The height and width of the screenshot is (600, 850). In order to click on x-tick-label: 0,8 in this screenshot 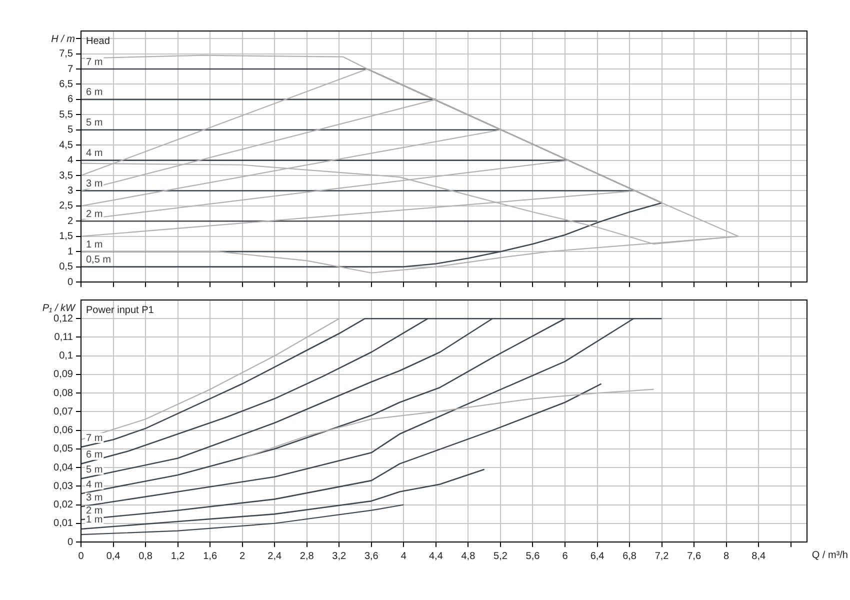, I will do `click(145, 556)`.